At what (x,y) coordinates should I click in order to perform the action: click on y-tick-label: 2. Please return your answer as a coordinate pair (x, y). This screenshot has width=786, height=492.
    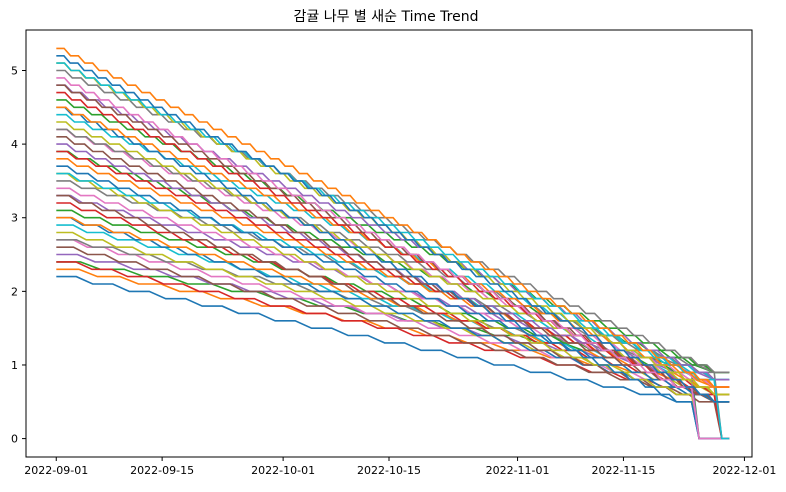
    Looking at the image, I should click on (14, 291).